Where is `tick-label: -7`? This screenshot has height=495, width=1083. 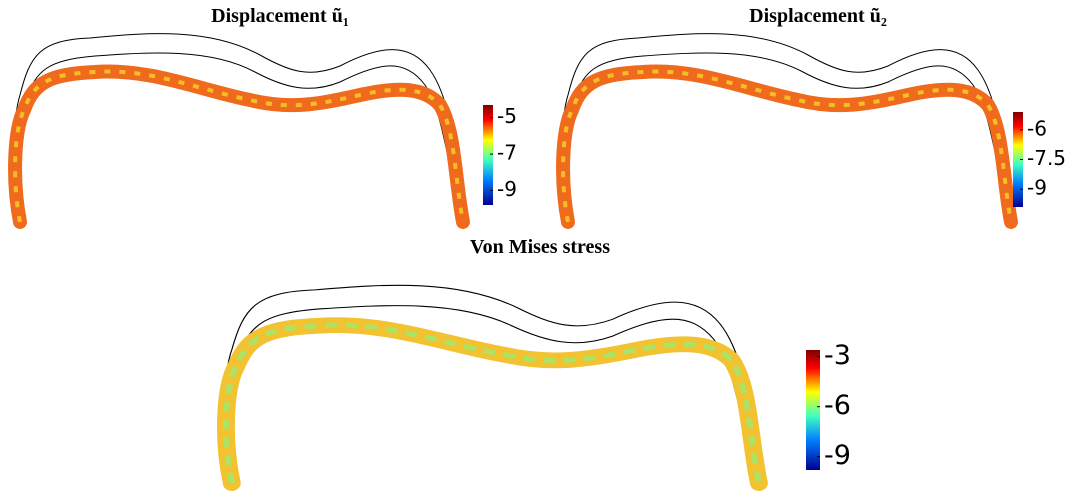 tick-label: -7 is located at coordinates (507, 153).